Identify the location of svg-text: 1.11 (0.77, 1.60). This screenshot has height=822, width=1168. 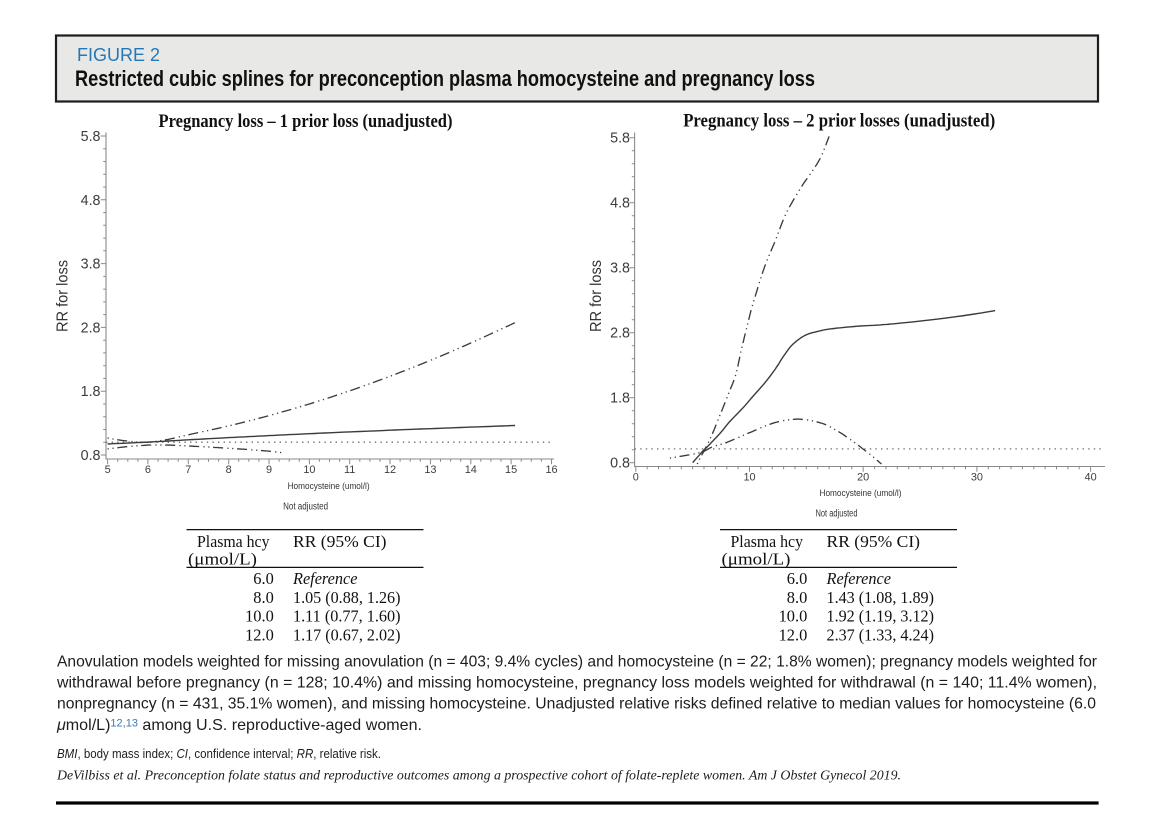
(347, 616).